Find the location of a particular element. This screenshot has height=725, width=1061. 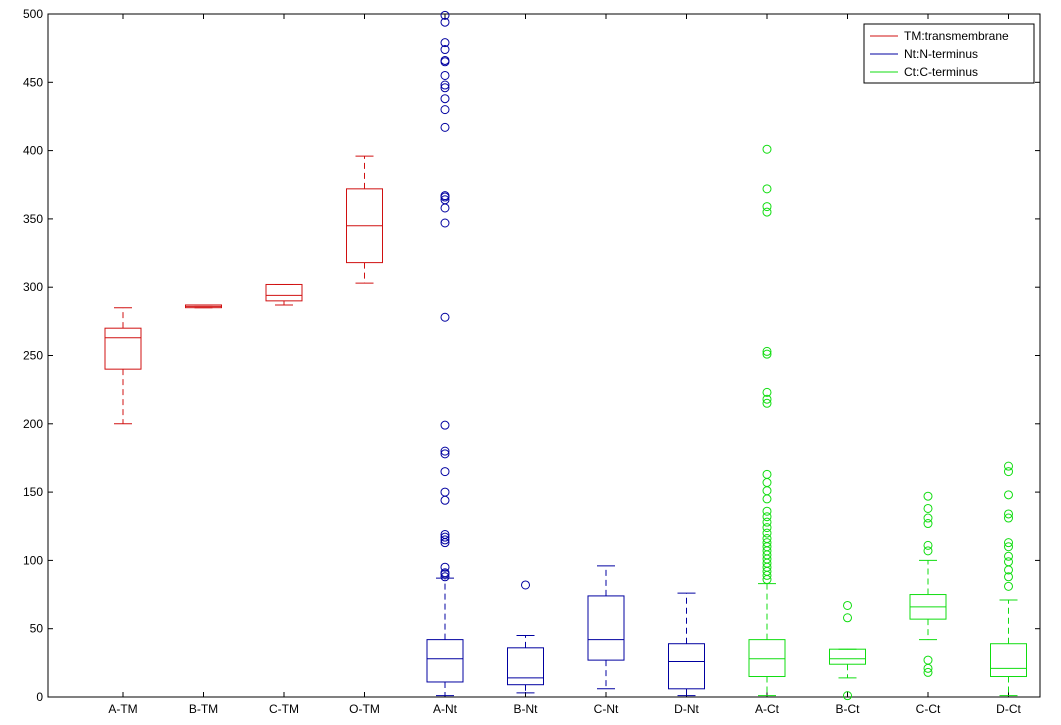

y-tick-label: 400 is located at coordinates (33, 151).